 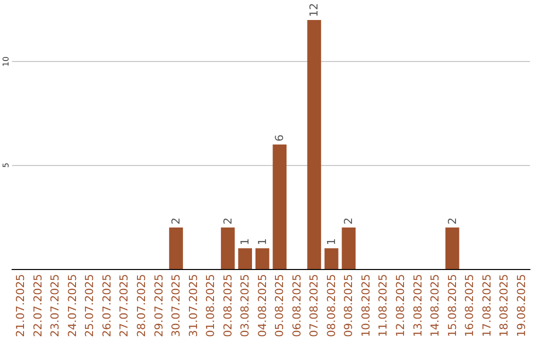 I want to click on x-tick-label: 13.08.2025, so click(x=417, y=305).